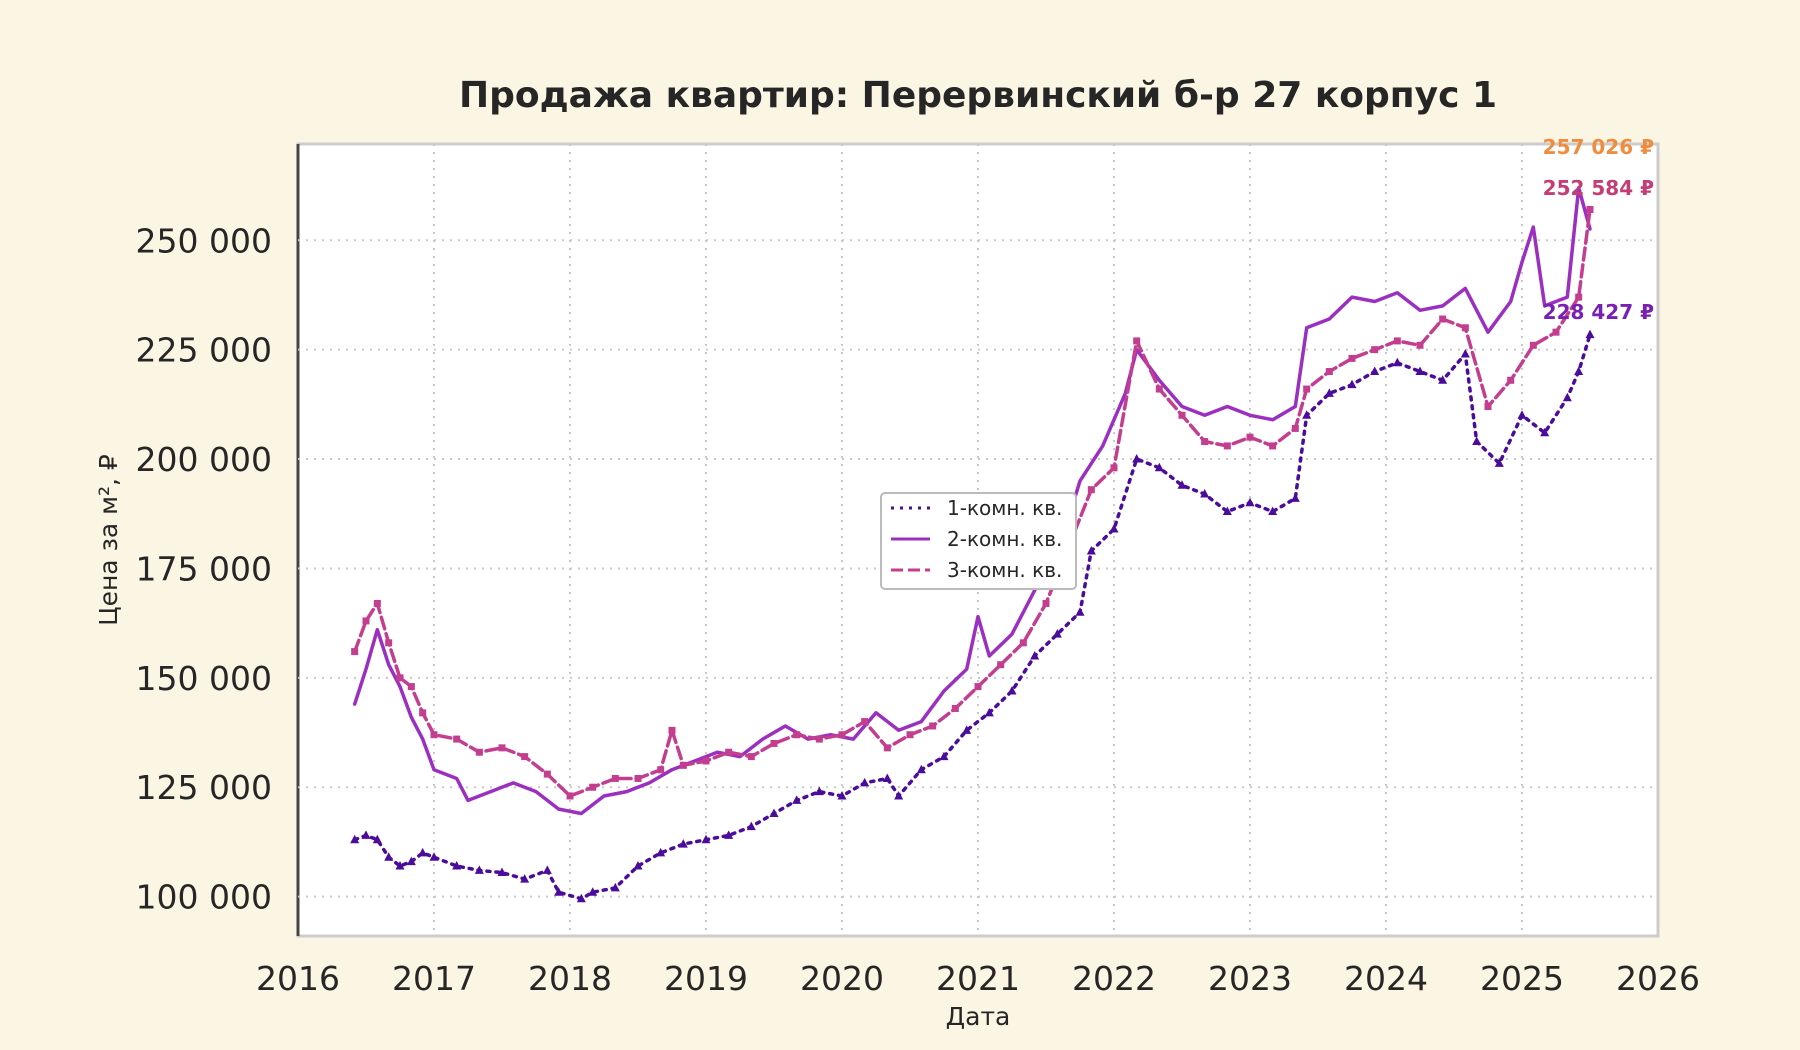 The image size is (1800, 1050). What do you see at coordinates (108, 540) in the screenshot?
I see `y-axis-label: Цена за м², ₽` at bounding box center [108, 540].